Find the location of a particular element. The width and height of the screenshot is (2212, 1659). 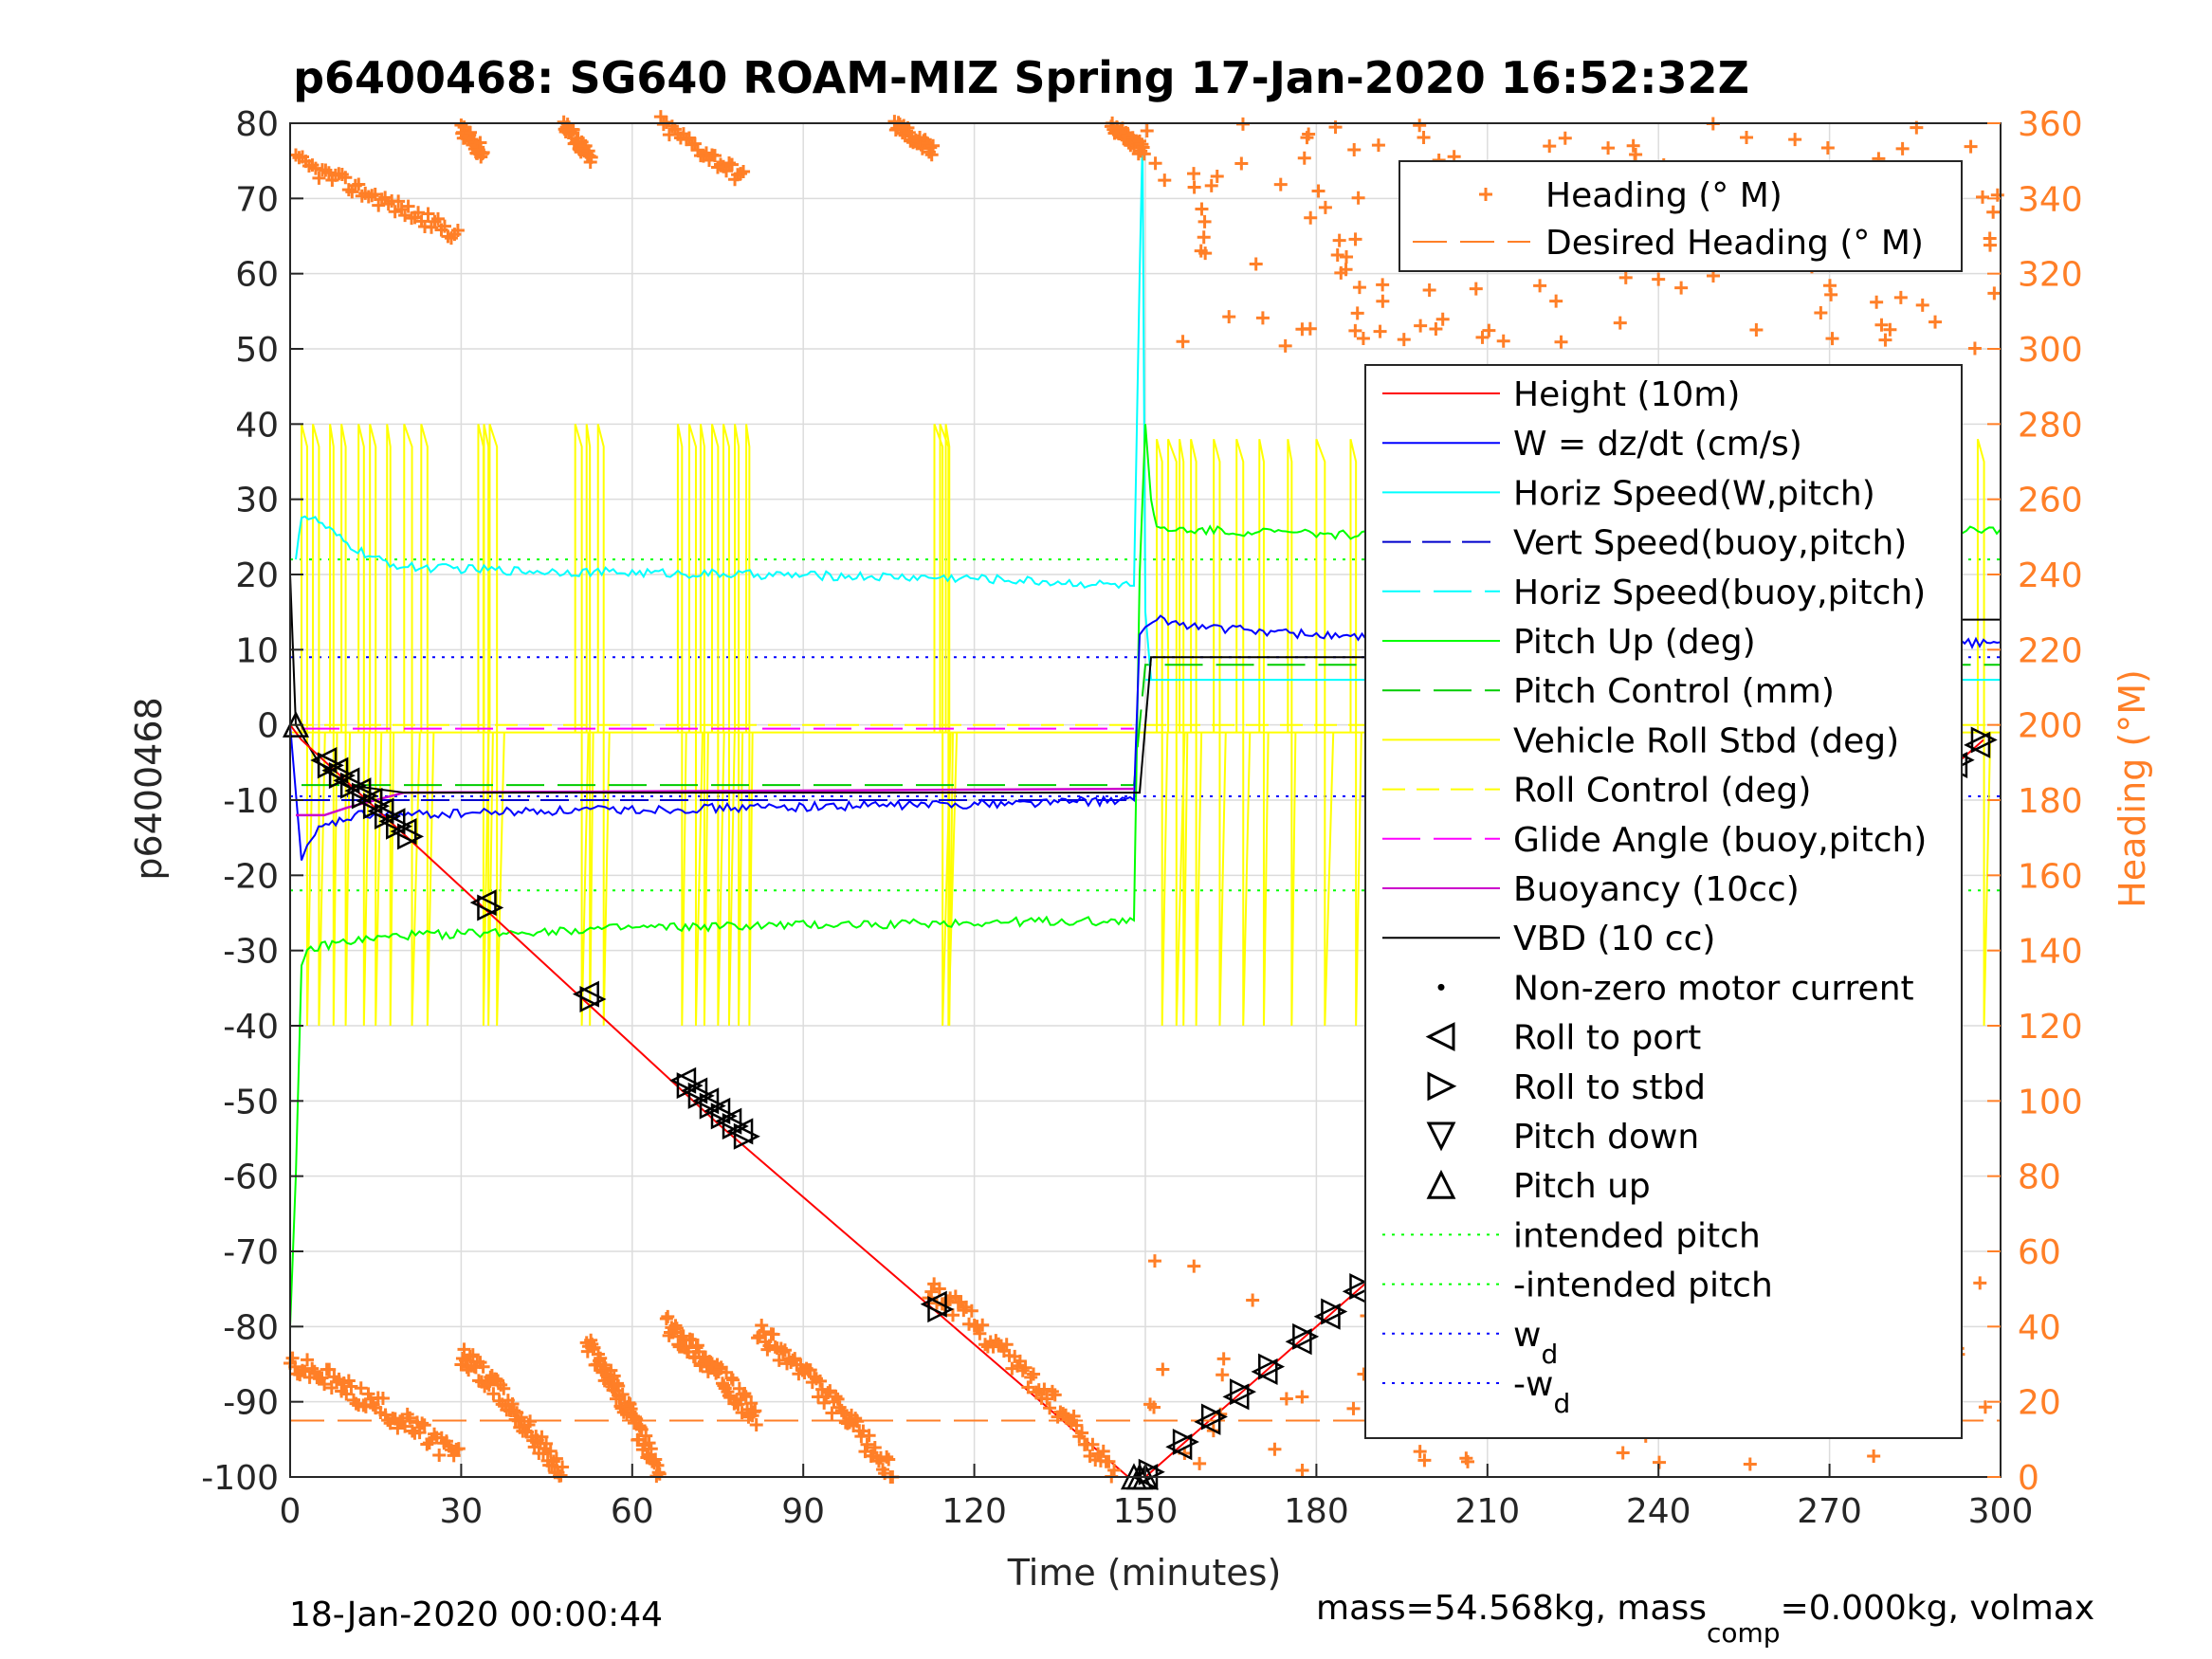

legend-heading: Heading (° M) Desired Heading (° M) is located at coordinates (1680, 216).